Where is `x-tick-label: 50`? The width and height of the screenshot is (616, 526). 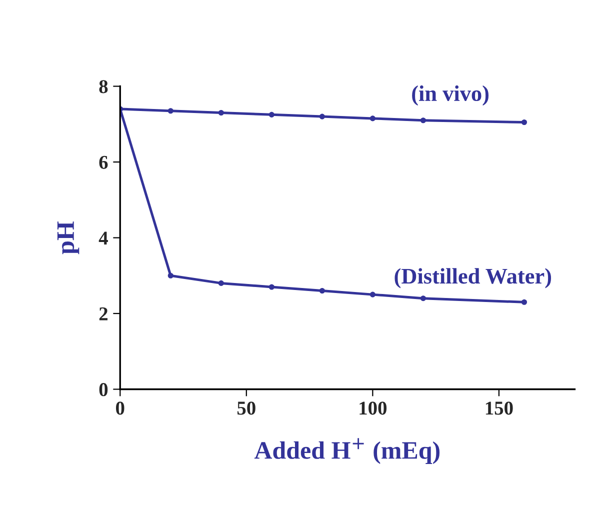 x-tick-label: 50 is located at coordinates (246, 408).